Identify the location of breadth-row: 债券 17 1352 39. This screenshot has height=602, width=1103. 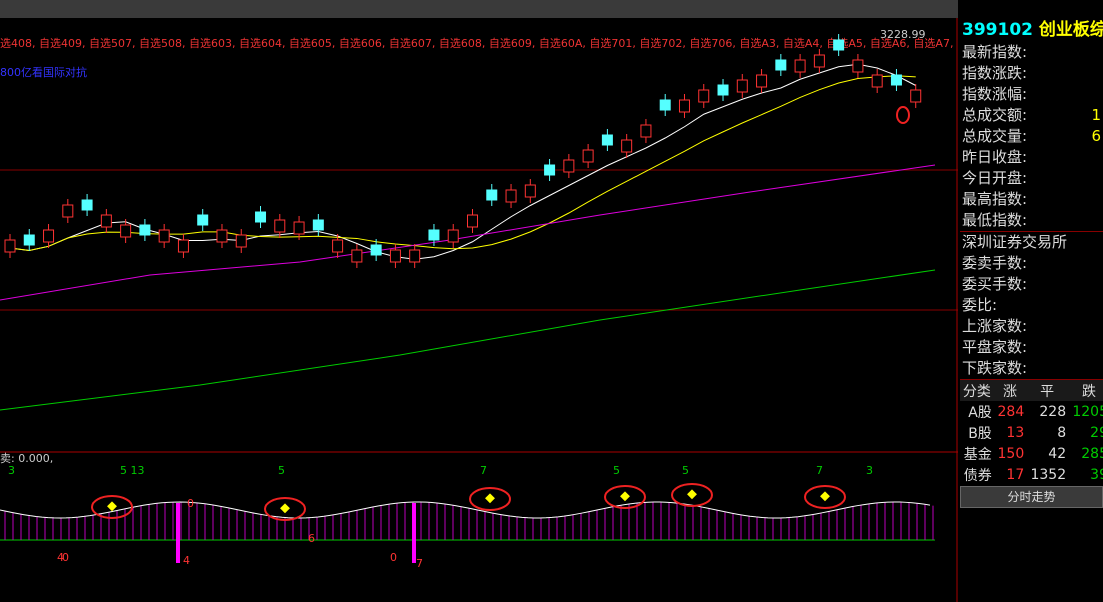
(1031, 474).